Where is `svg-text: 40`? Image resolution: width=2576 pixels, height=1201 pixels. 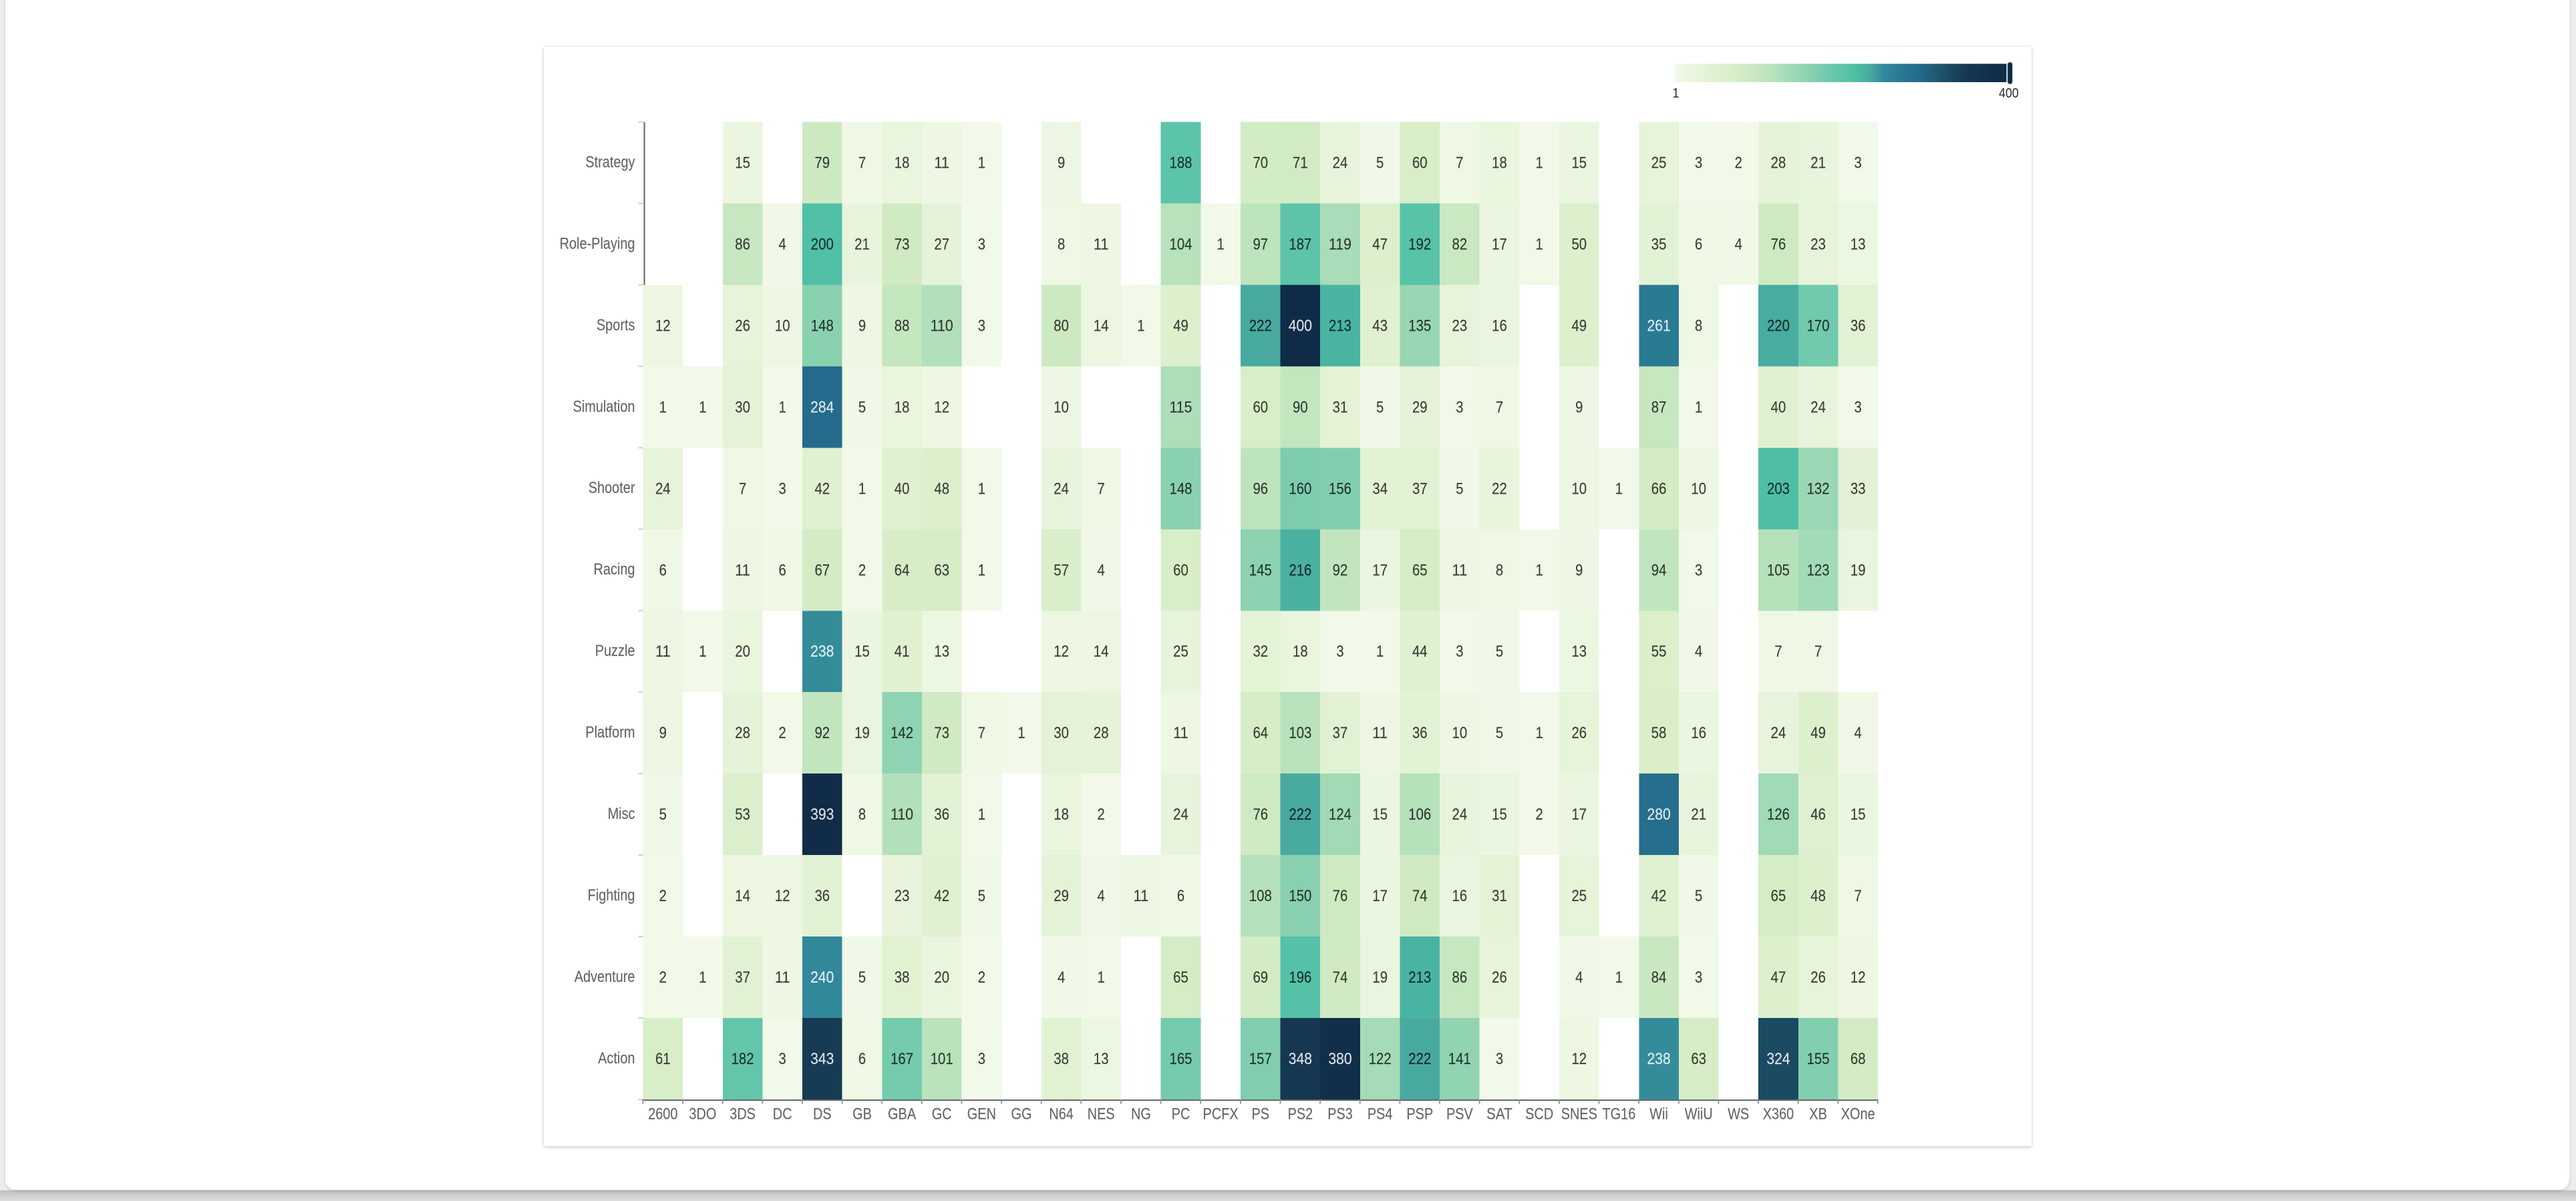 svg-text: 40 is located at coordinates (902, 489).